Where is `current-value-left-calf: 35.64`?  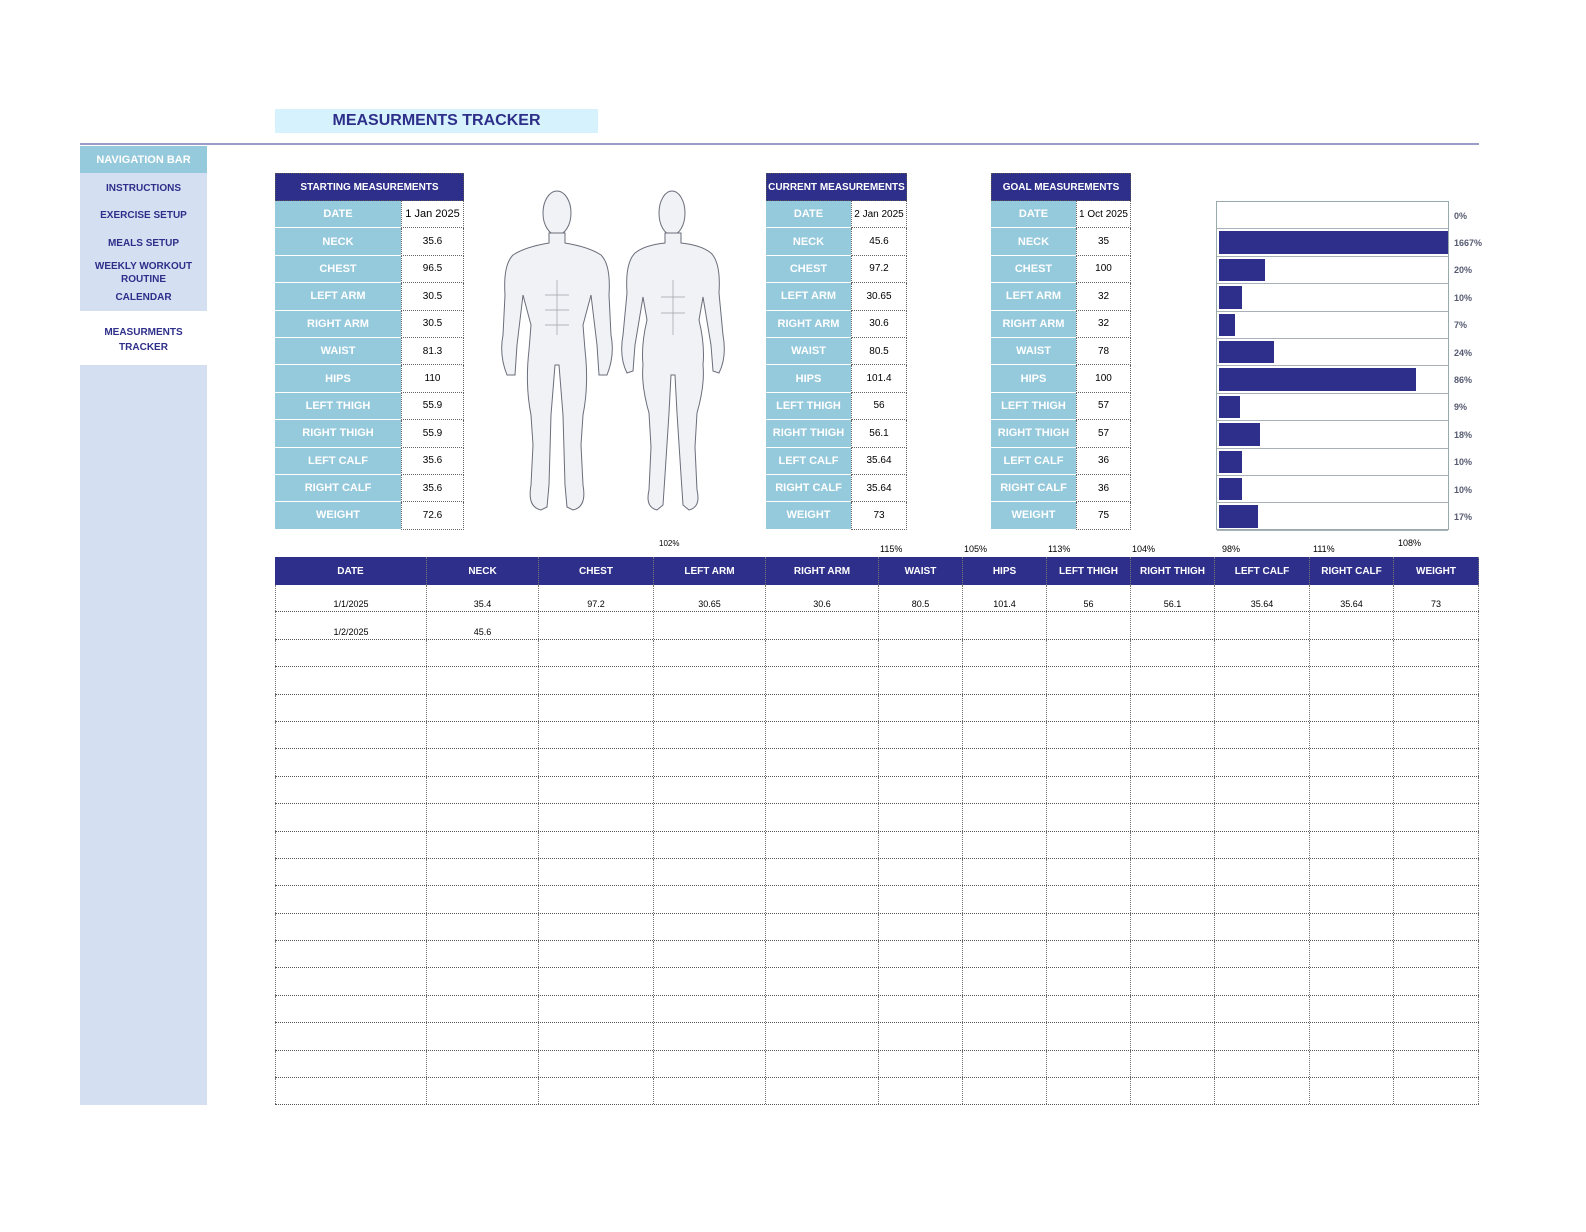
current-value-left-calf: 35.64 is located at coordinates (879, 461).